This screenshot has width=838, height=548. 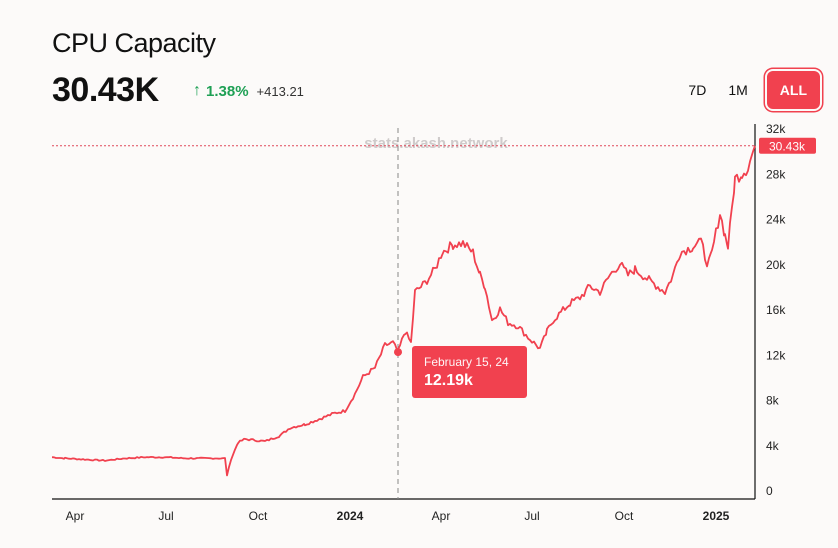 I want to click on change-indicator: ↑ 1.38% +413.21, so click(x=248, y=91).